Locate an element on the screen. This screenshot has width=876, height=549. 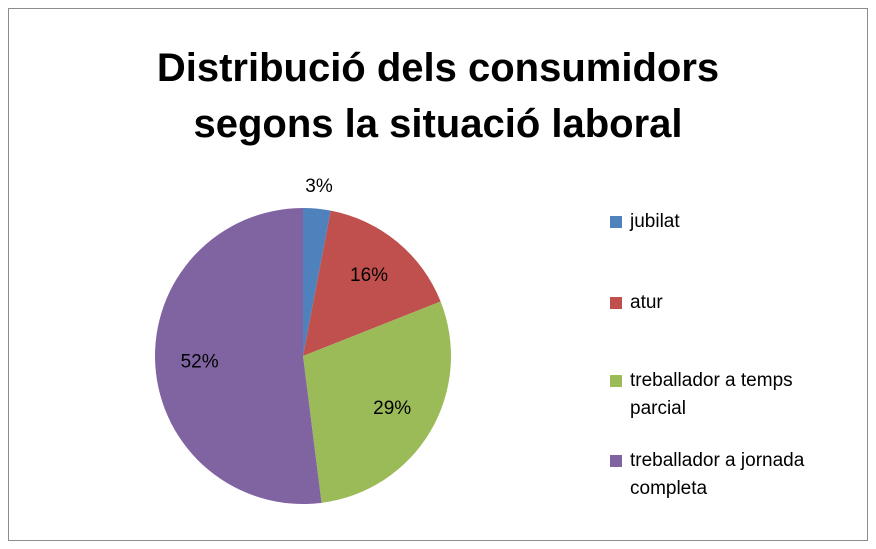
data-label: 52% is located at coordinates (200, 362).